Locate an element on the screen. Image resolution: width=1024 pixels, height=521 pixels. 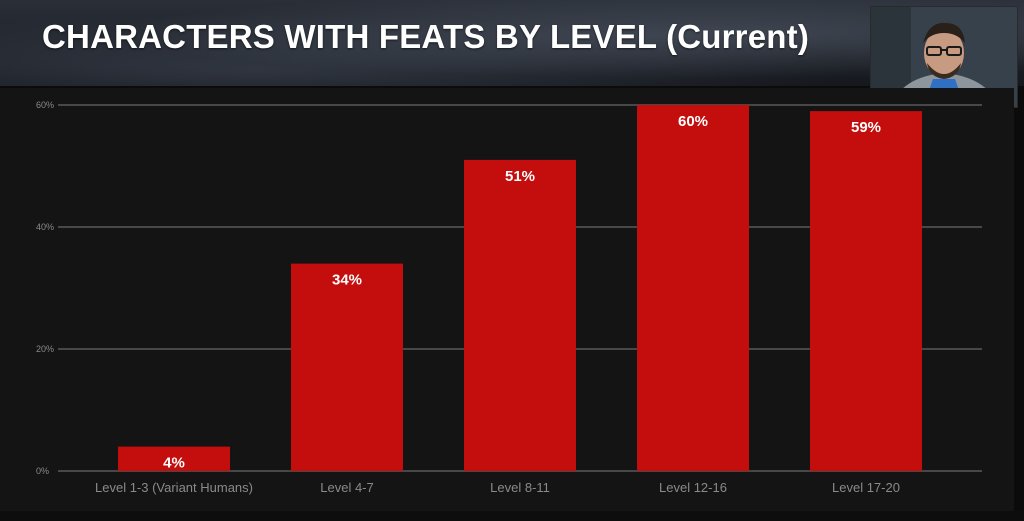
x-tick-label: Level 17-20 is located at coordinates (866, 487).